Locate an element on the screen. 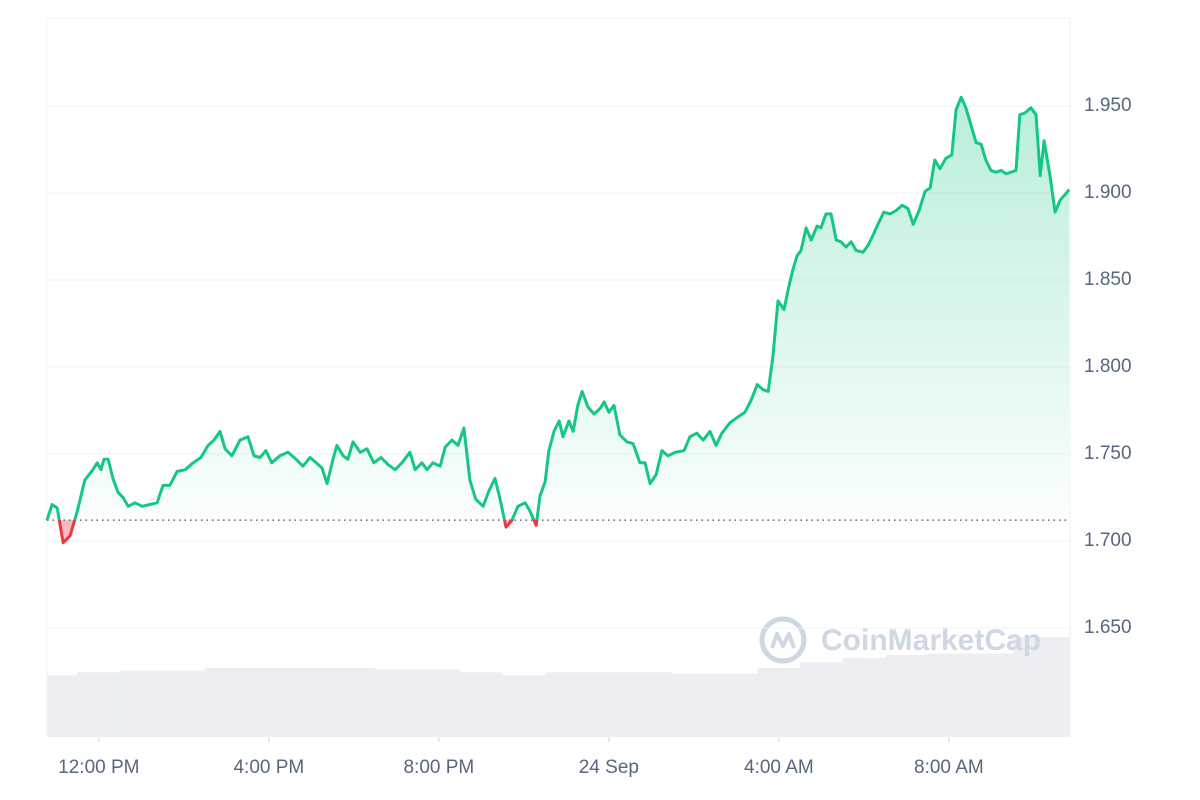  x-tick-label: 24 Sep is located at coordinates (609, 767).